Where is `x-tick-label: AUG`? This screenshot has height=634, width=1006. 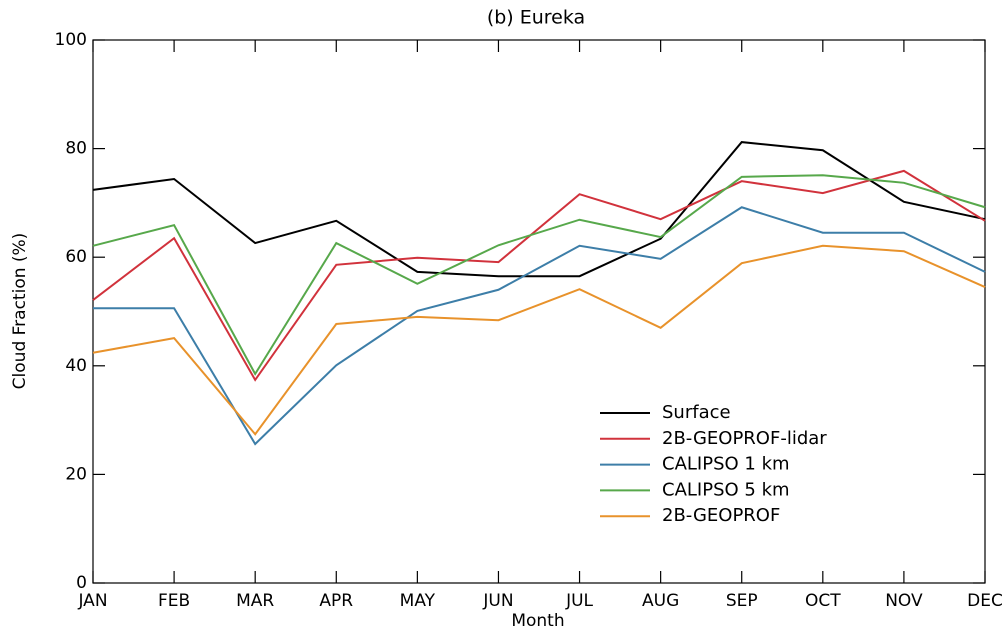
x-tick-label: AUG is located at coordinates (660, 601).